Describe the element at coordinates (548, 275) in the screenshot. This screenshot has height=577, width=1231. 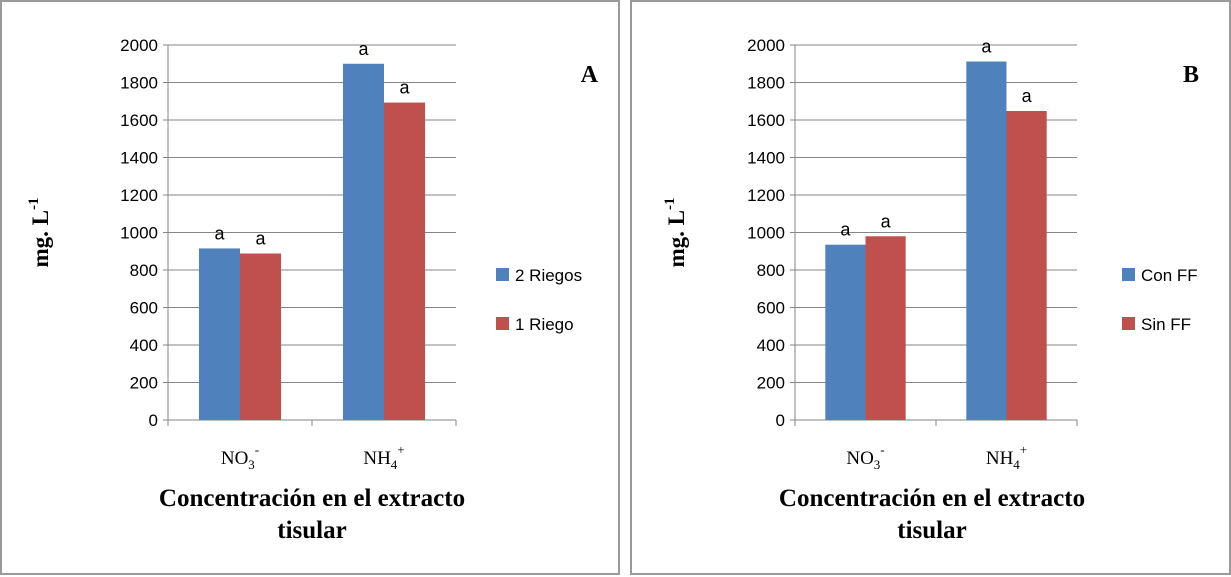
I see `legend-label: 2 Riegos` at that location.